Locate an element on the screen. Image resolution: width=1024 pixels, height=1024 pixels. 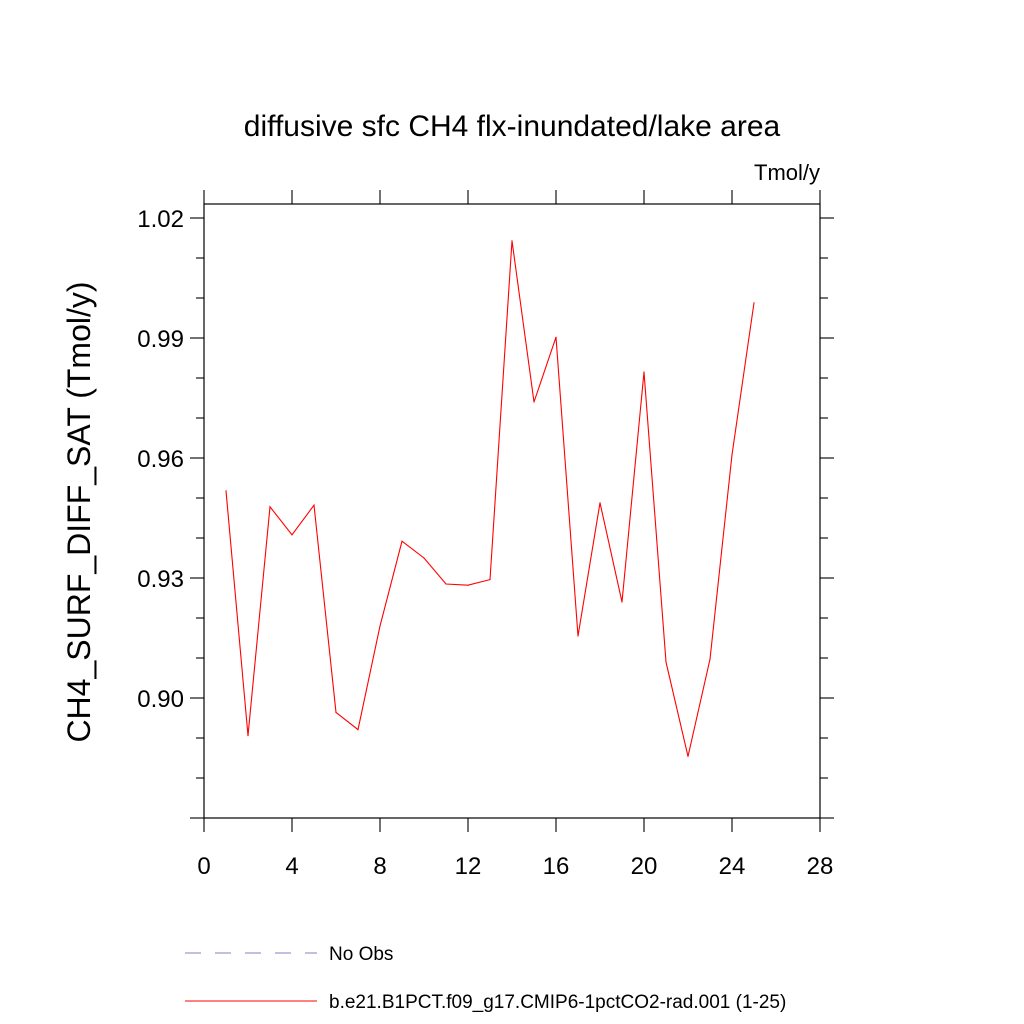
y-tick-label: 0.93 is located at coordinates (160, 579).